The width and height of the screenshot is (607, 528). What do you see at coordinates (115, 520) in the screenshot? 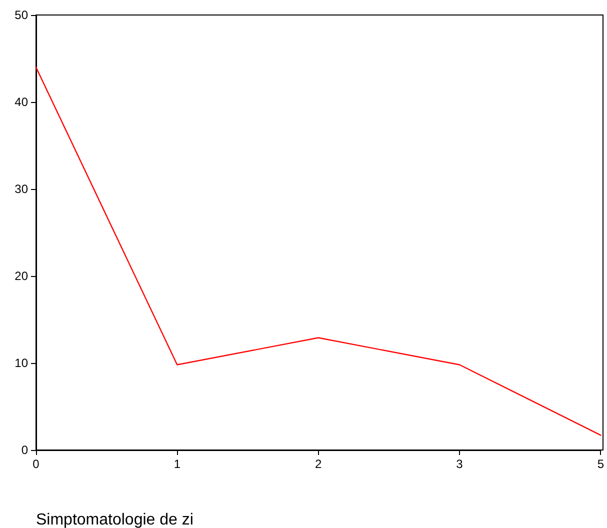
I see `x-axis-title: Simptomatologie de zi` at bounding box center [115, 520].